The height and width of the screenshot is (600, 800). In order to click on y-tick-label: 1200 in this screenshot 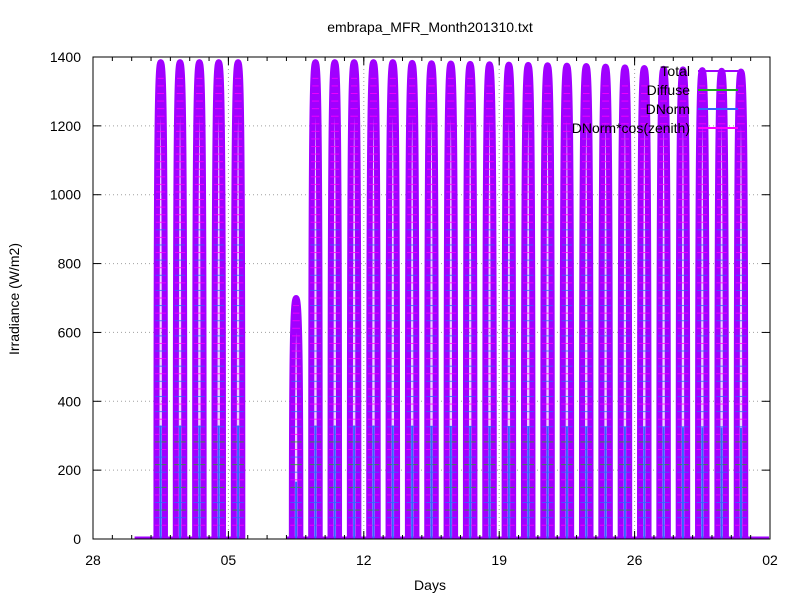, I will do `click(65, 126)`.